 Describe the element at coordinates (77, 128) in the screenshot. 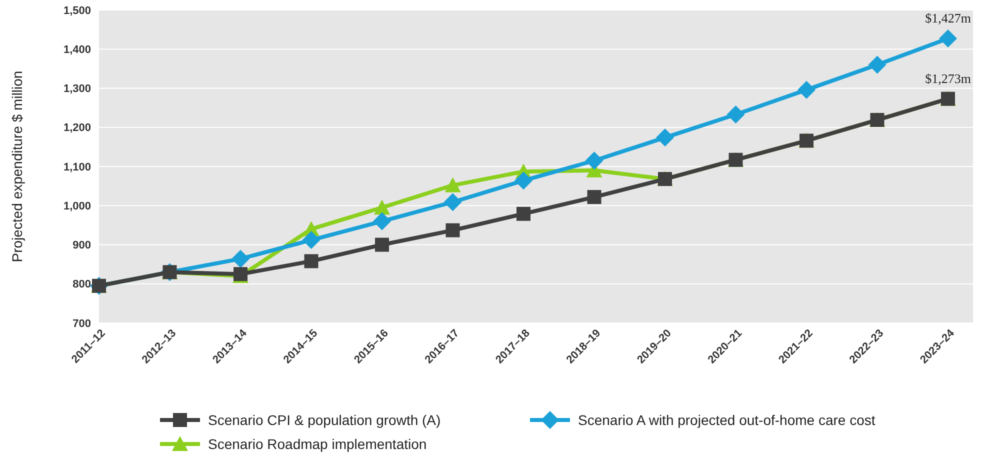

I see `y-tick-label: 1,200` at that location.